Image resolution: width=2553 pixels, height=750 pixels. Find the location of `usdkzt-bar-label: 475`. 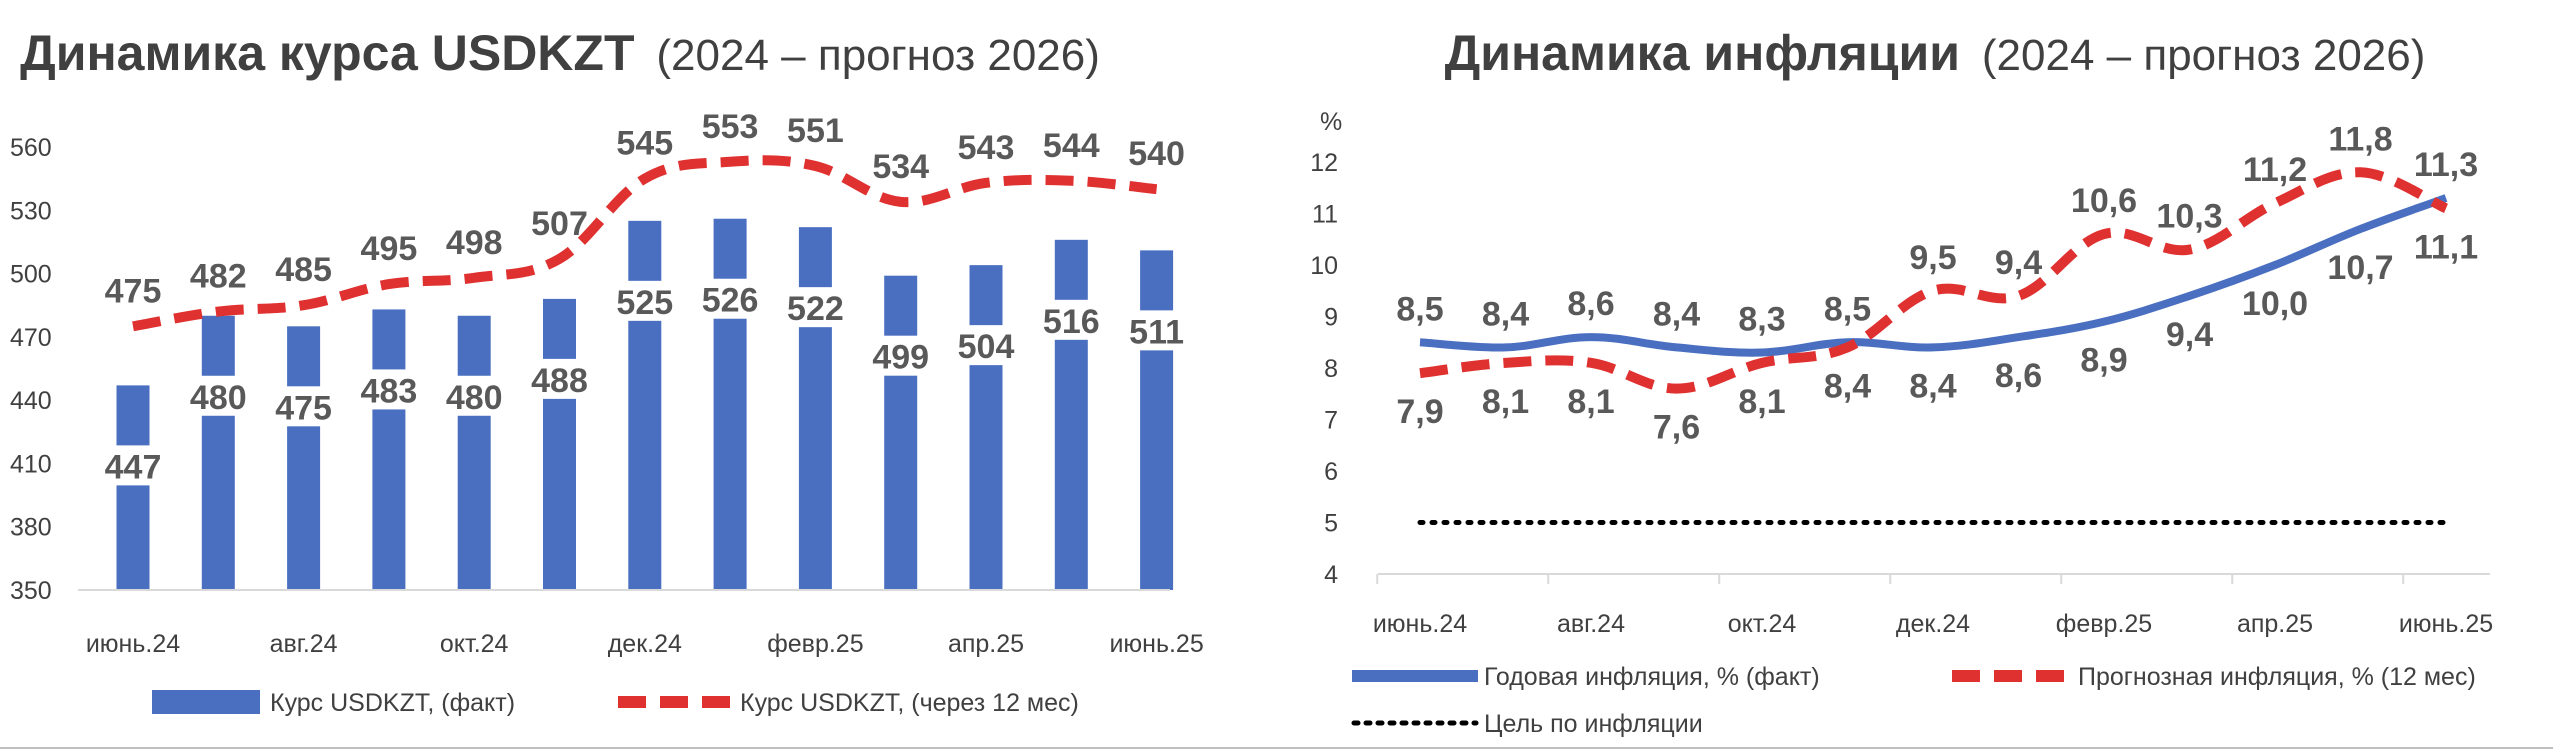

usdkzt-bar-label: 475 is located at coordinates (303, 408).